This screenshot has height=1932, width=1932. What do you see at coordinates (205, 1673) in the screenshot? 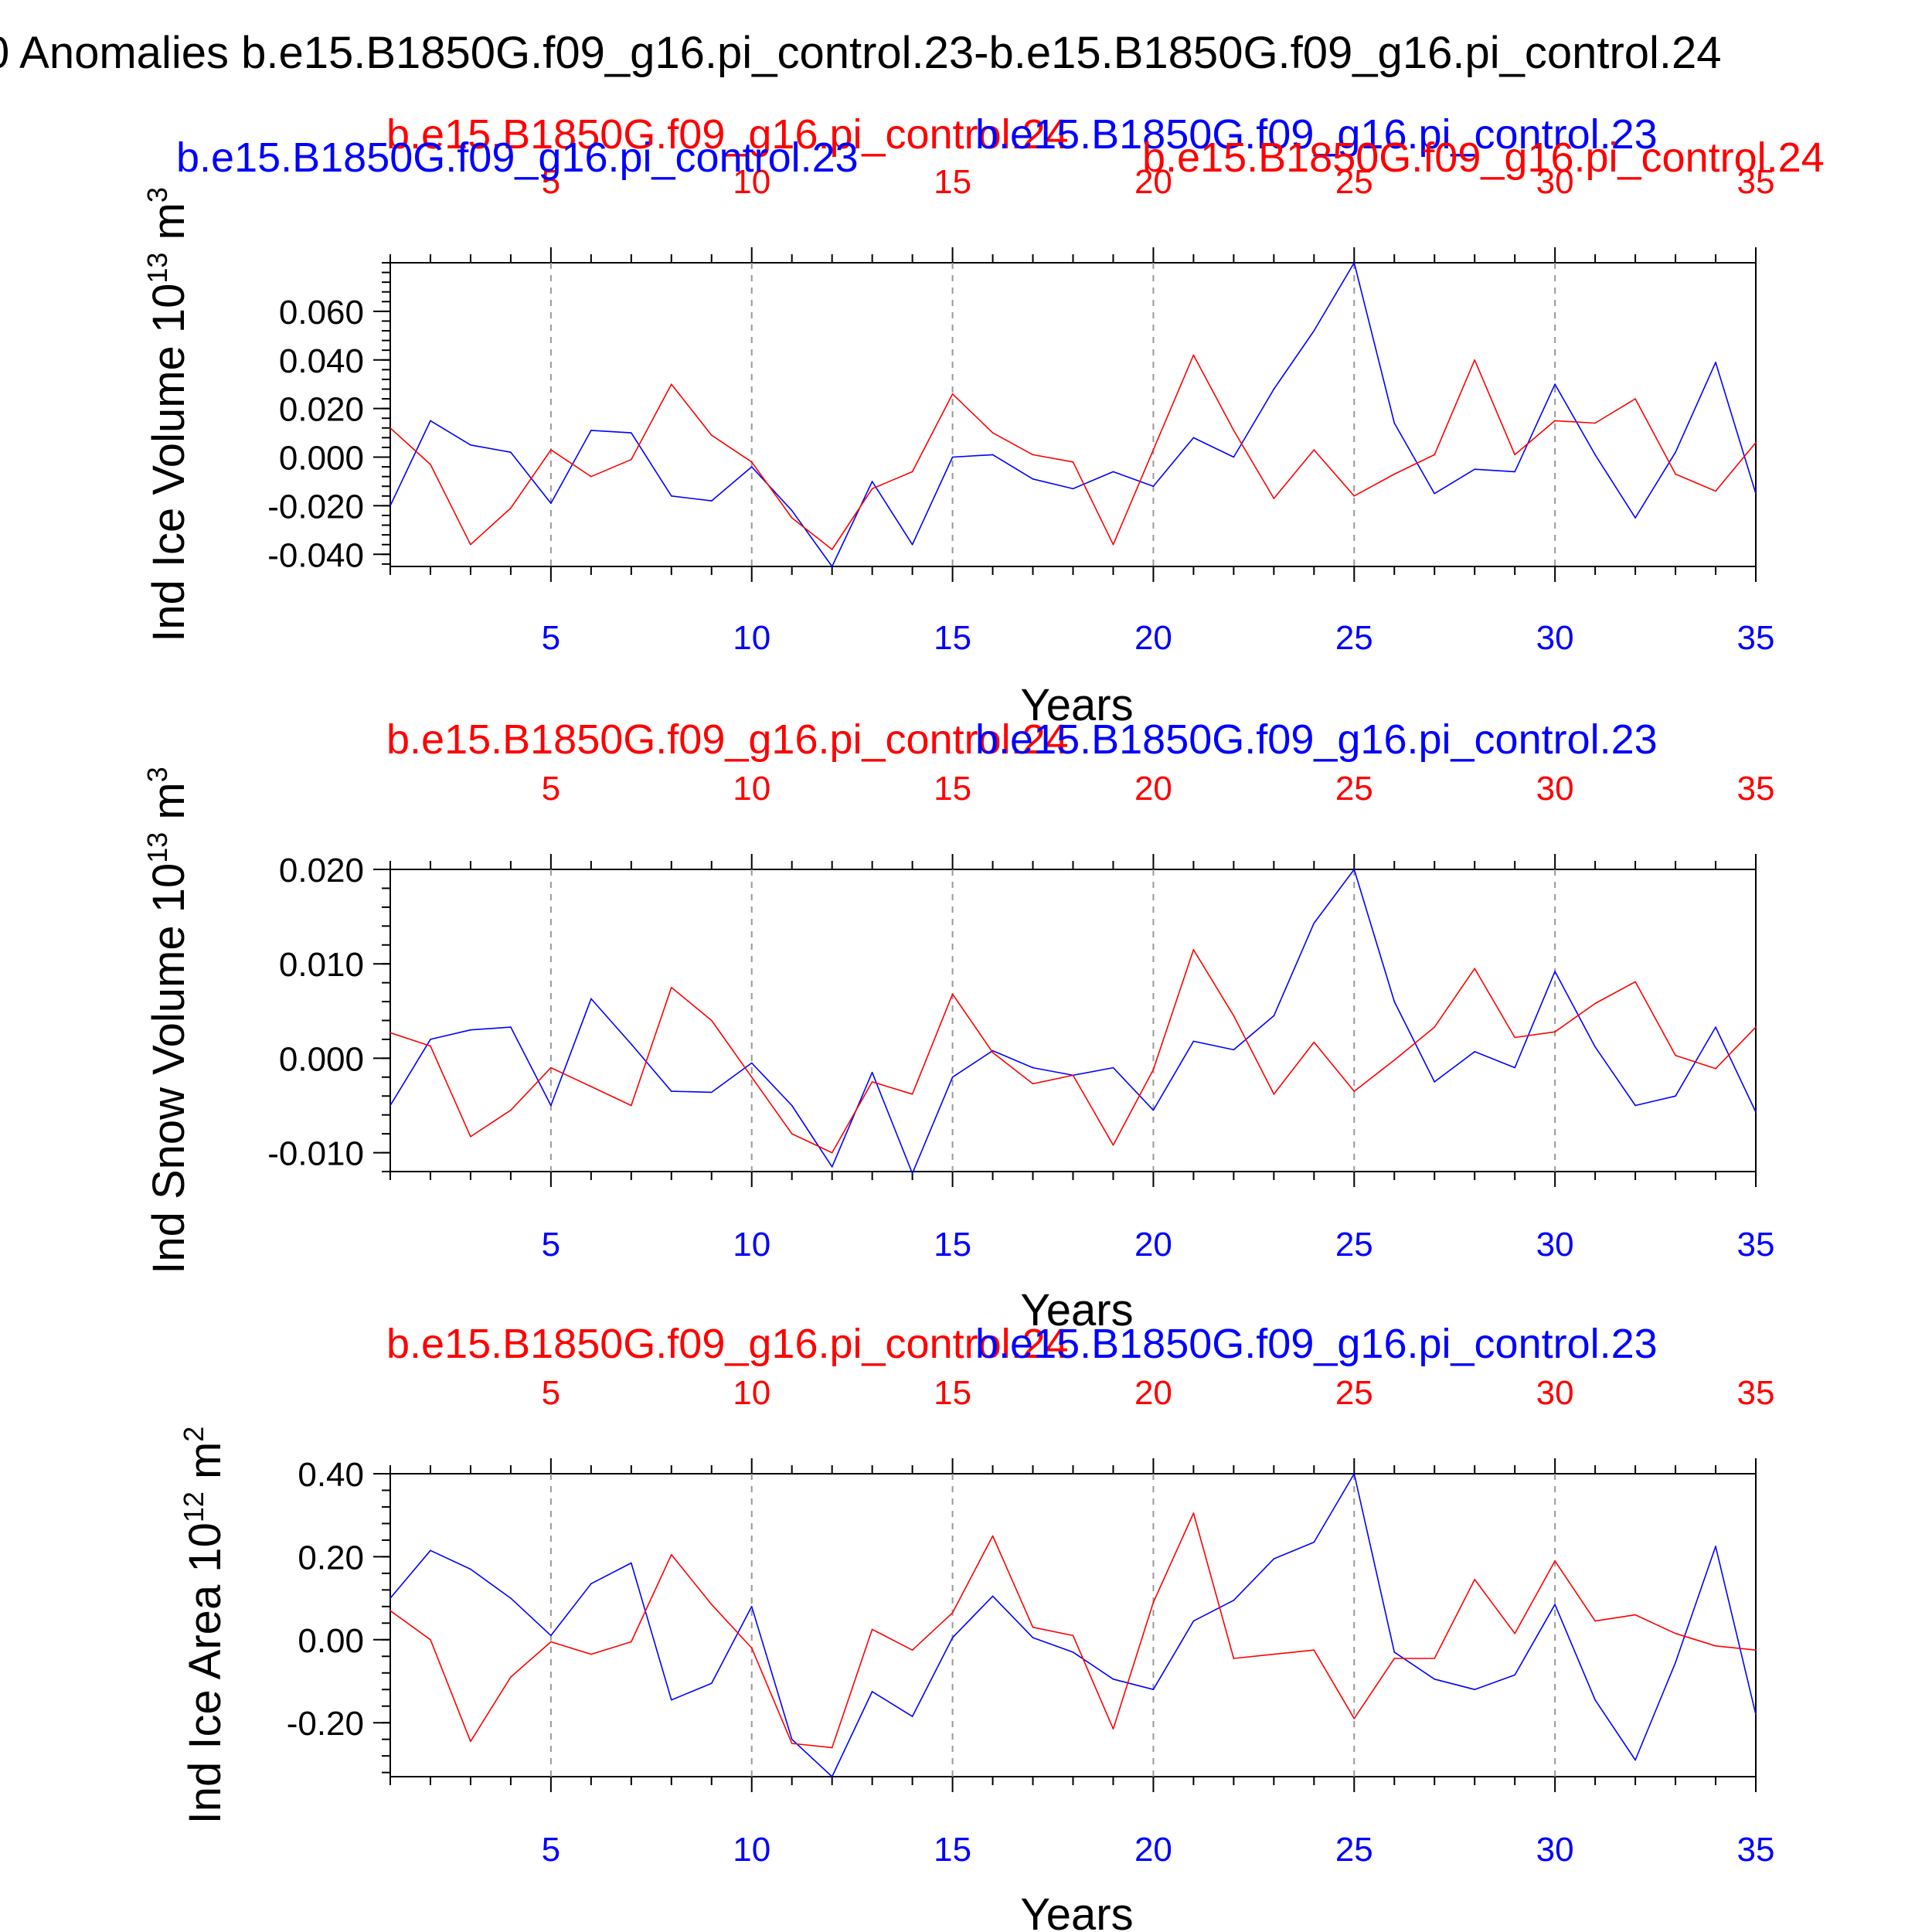
I see `y-axis-title-main: Ind Ice Area 10` at bounding box center [205, 1673].